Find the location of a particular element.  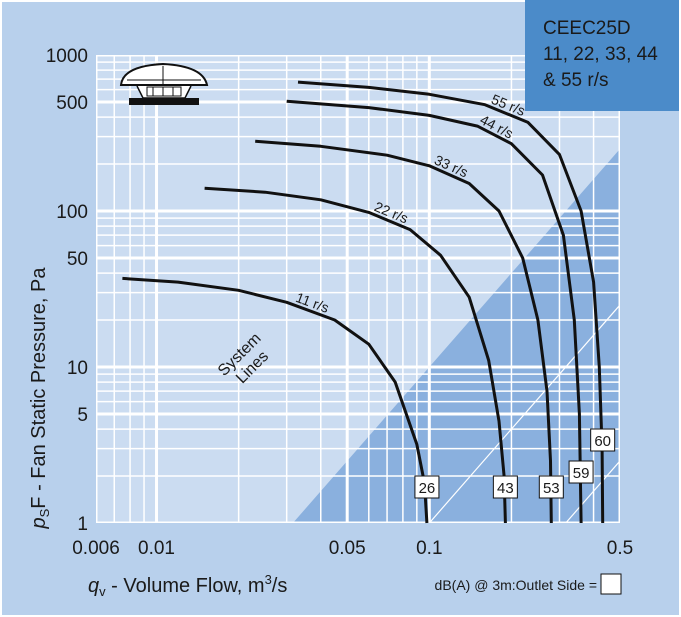

title-line-2: 11, 22, 33, 44 is located at coordinates (600, 54).